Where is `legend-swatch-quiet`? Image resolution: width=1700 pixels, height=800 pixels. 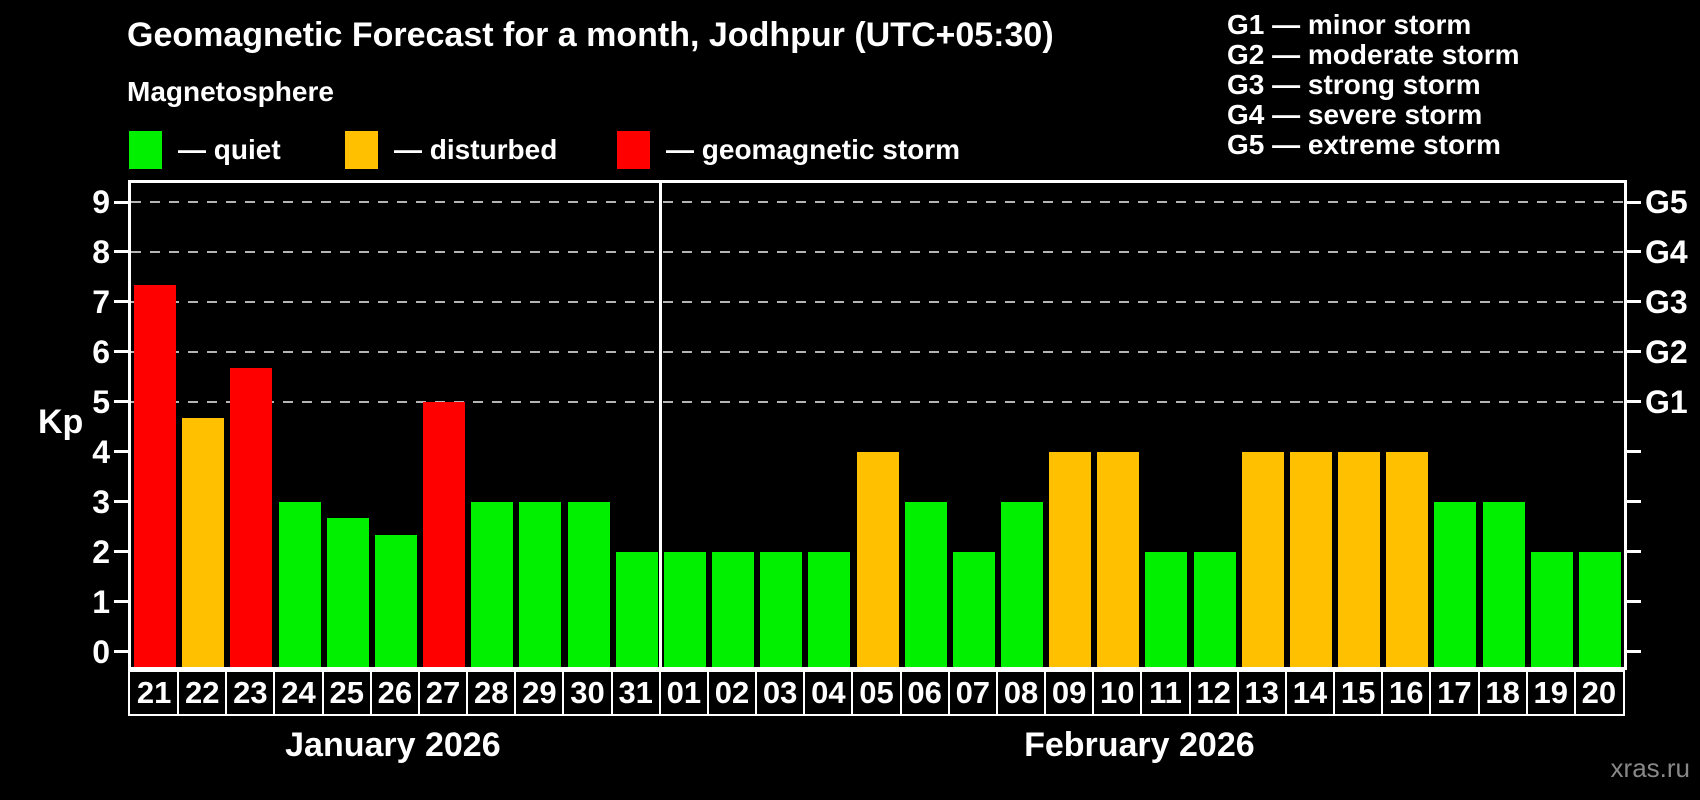
legend-swatch-quiet is located at coordinates (145, 150).